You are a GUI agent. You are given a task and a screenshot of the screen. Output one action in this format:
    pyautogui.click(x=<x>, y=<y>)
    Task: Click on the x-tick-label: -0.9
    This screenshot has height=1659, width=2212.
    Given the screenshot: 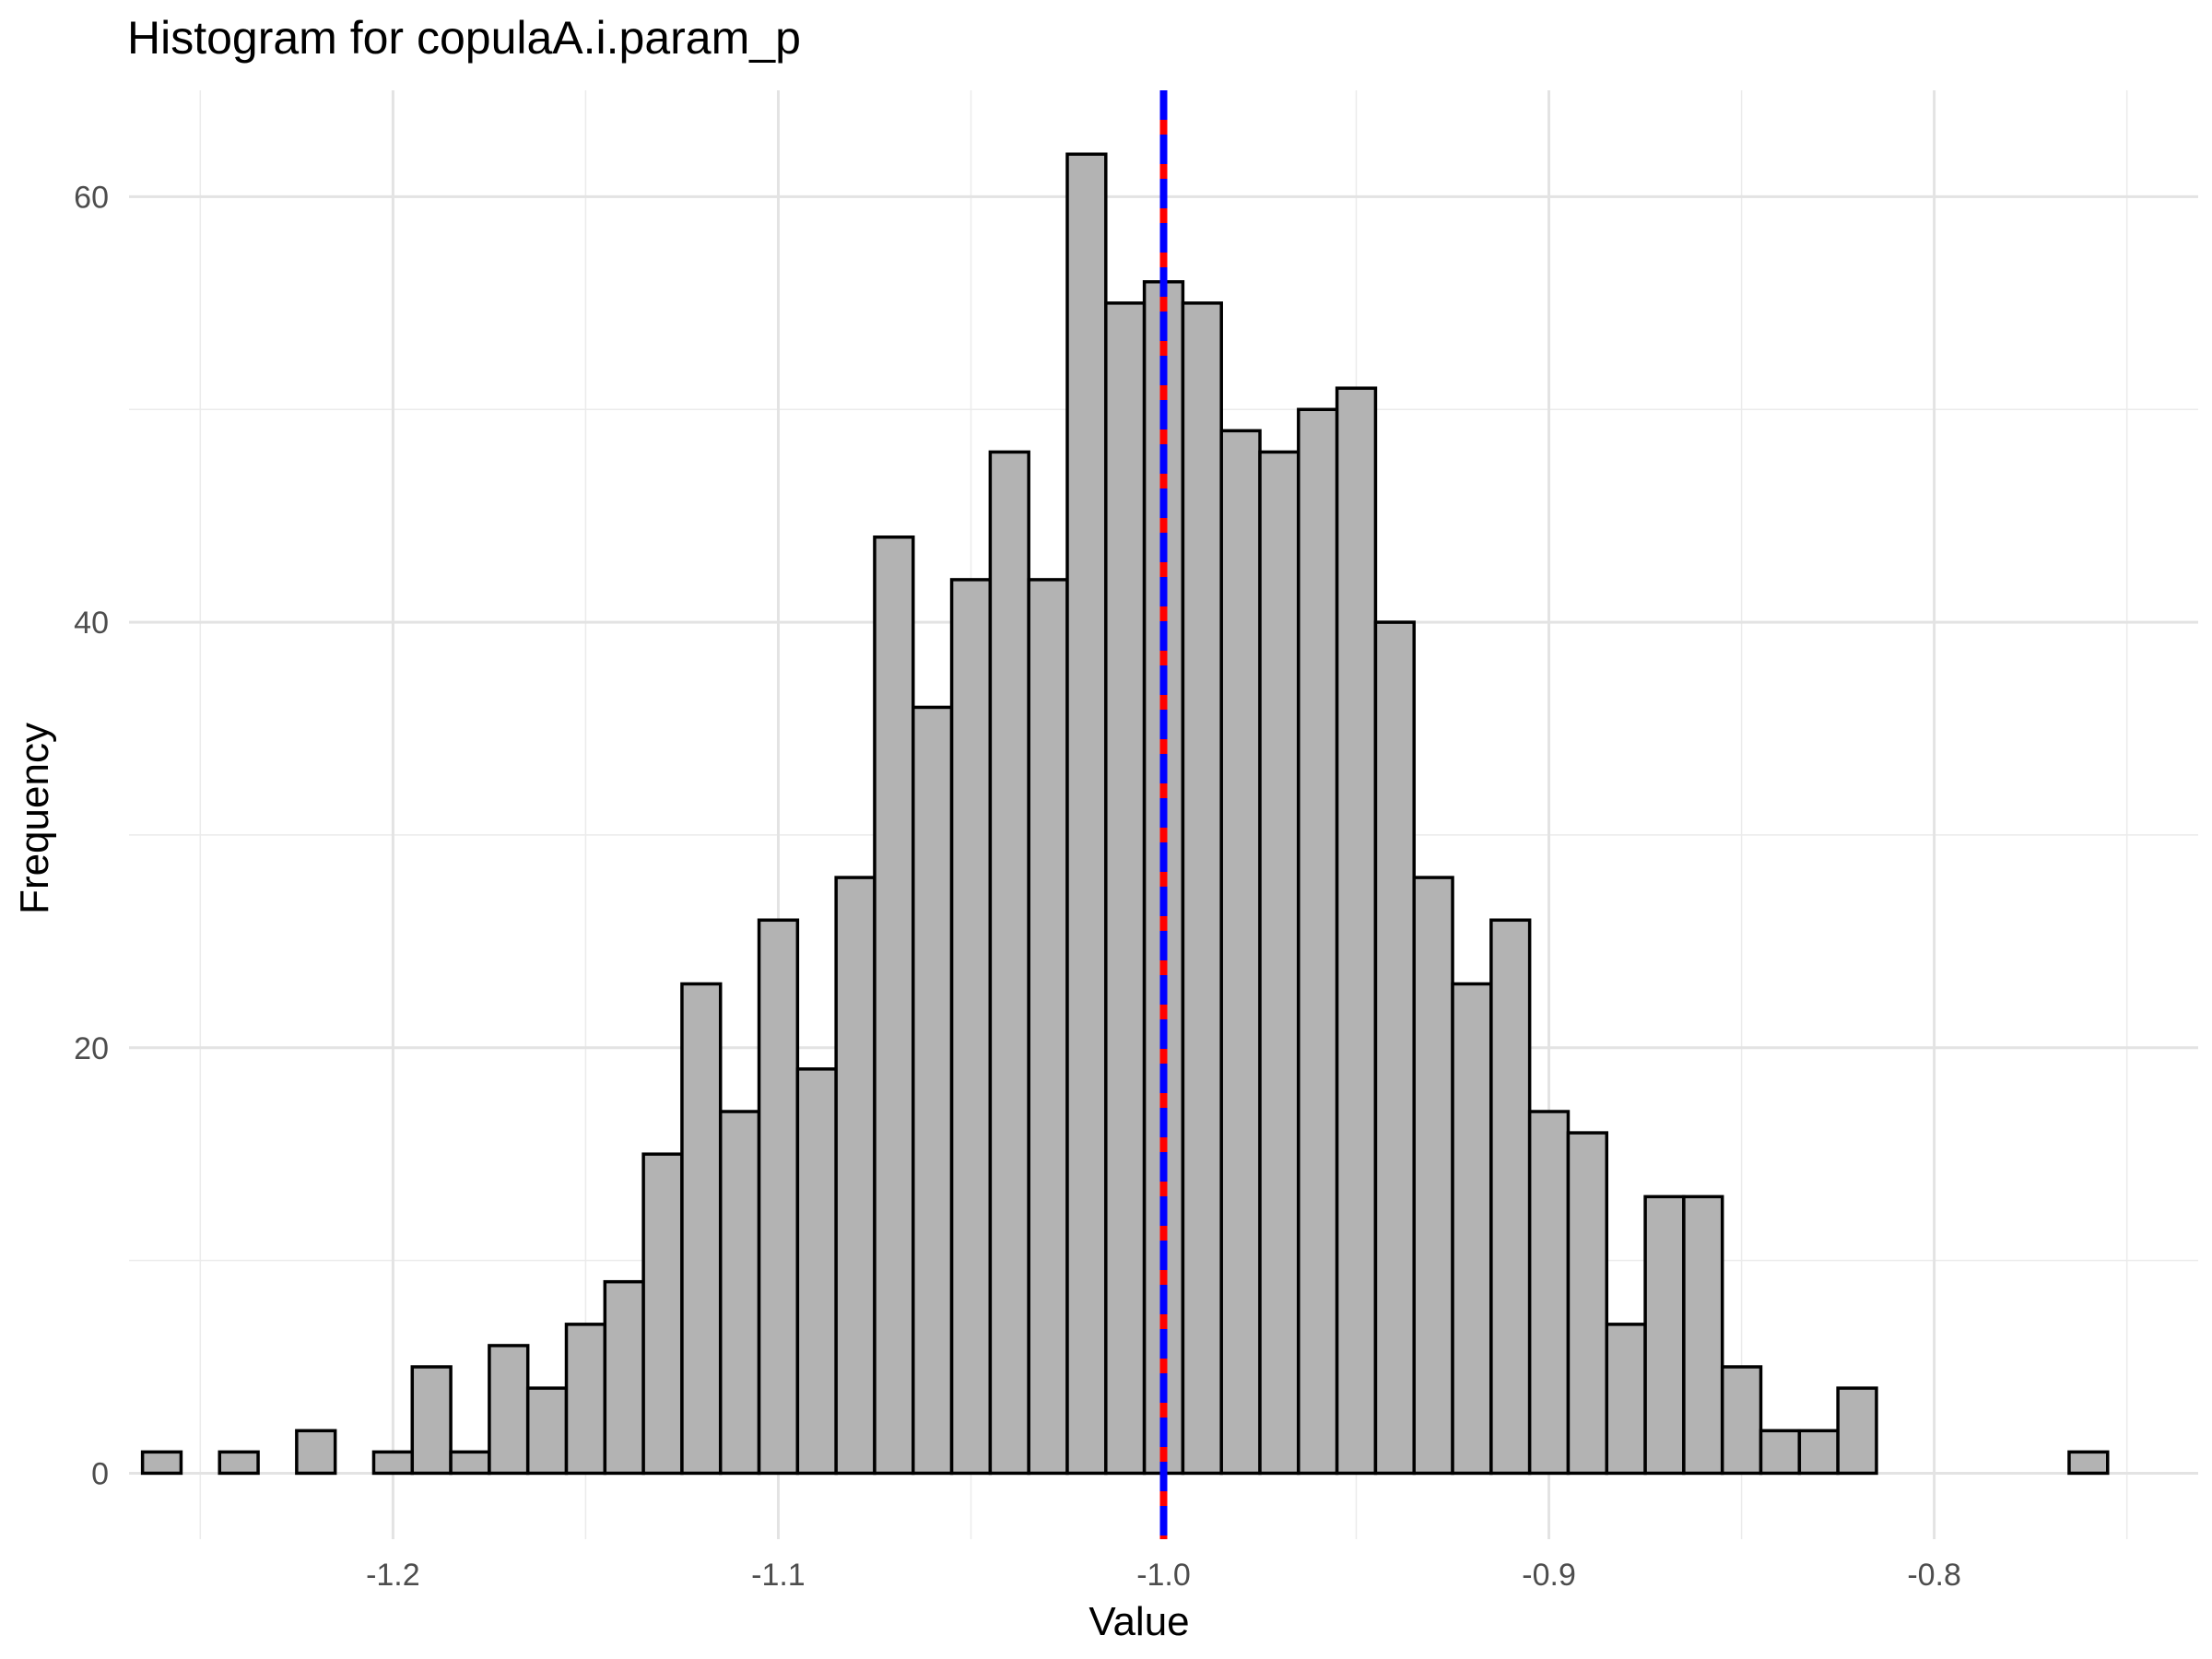 What is the action you would take?
    pyautogui.click(x=1549, y=1575)
    